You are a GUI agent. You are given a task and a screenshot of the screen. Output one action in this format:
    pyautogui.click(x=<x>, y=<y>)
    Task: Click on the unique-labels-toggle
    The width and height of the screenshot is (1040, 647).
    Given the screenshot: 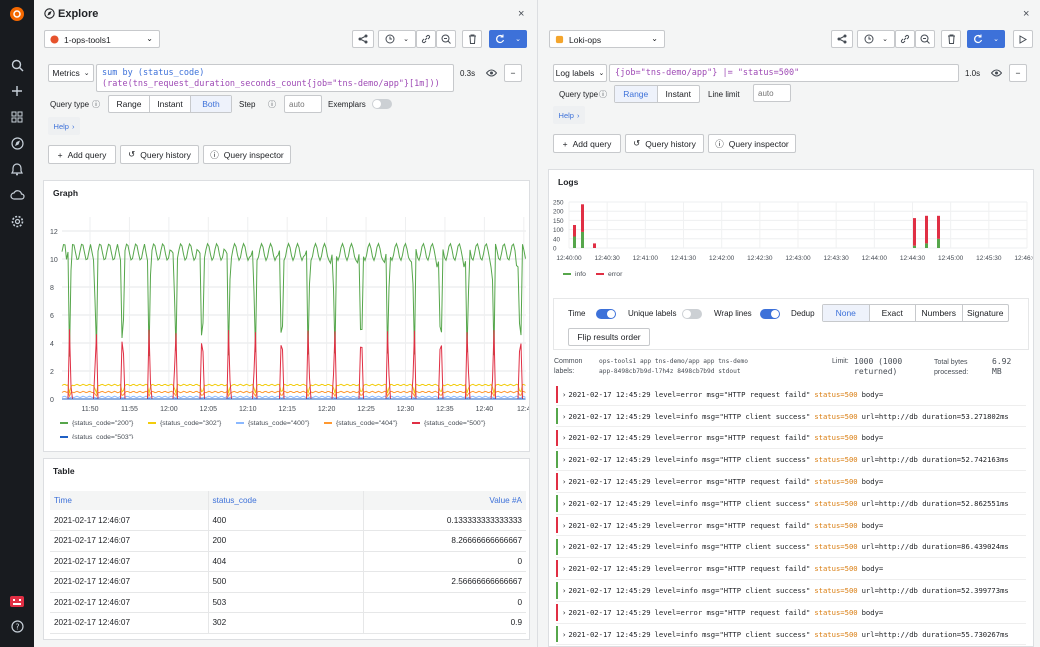 What is the action you would take?
    pyautogui.click(x=692, y=314)
    